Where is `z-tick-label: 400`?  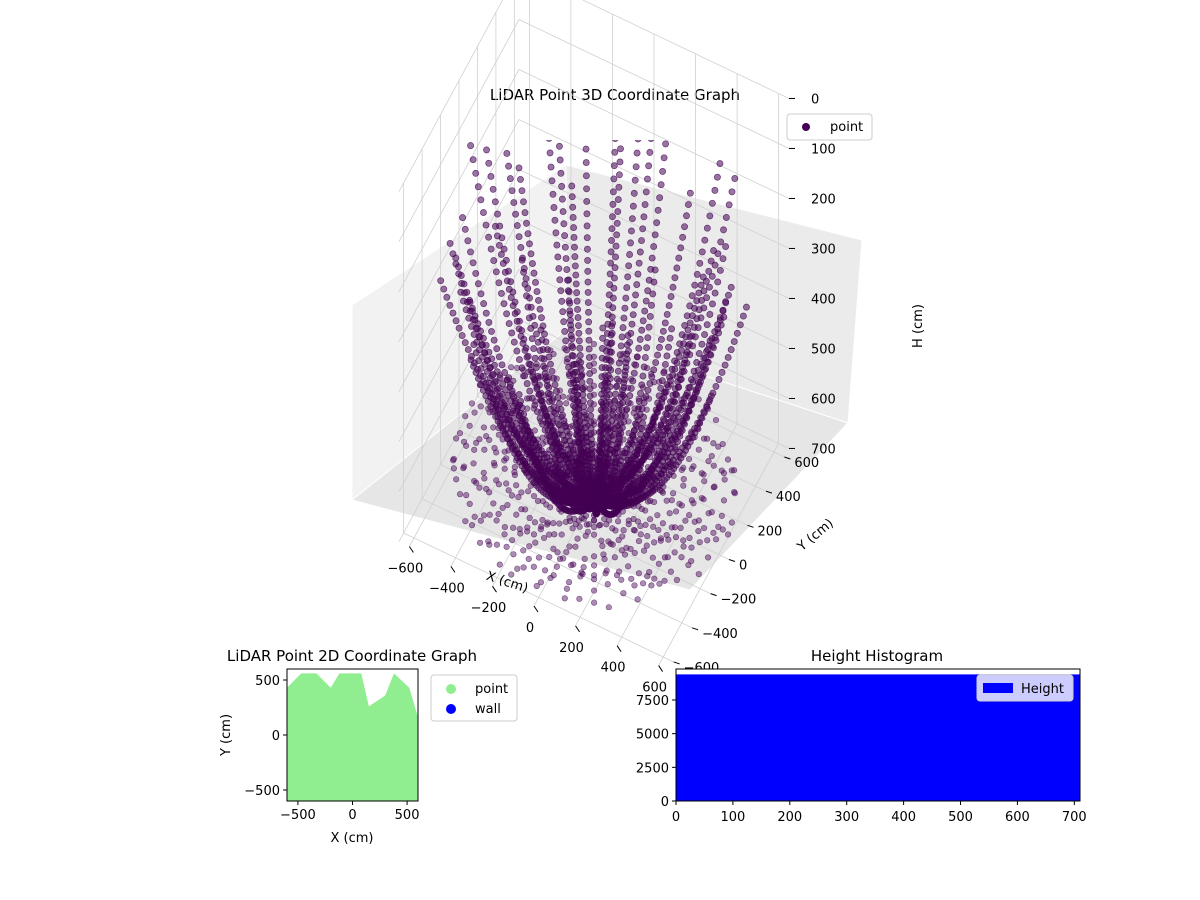
z-tick-label: 400 is located at coordinates (823, 299).